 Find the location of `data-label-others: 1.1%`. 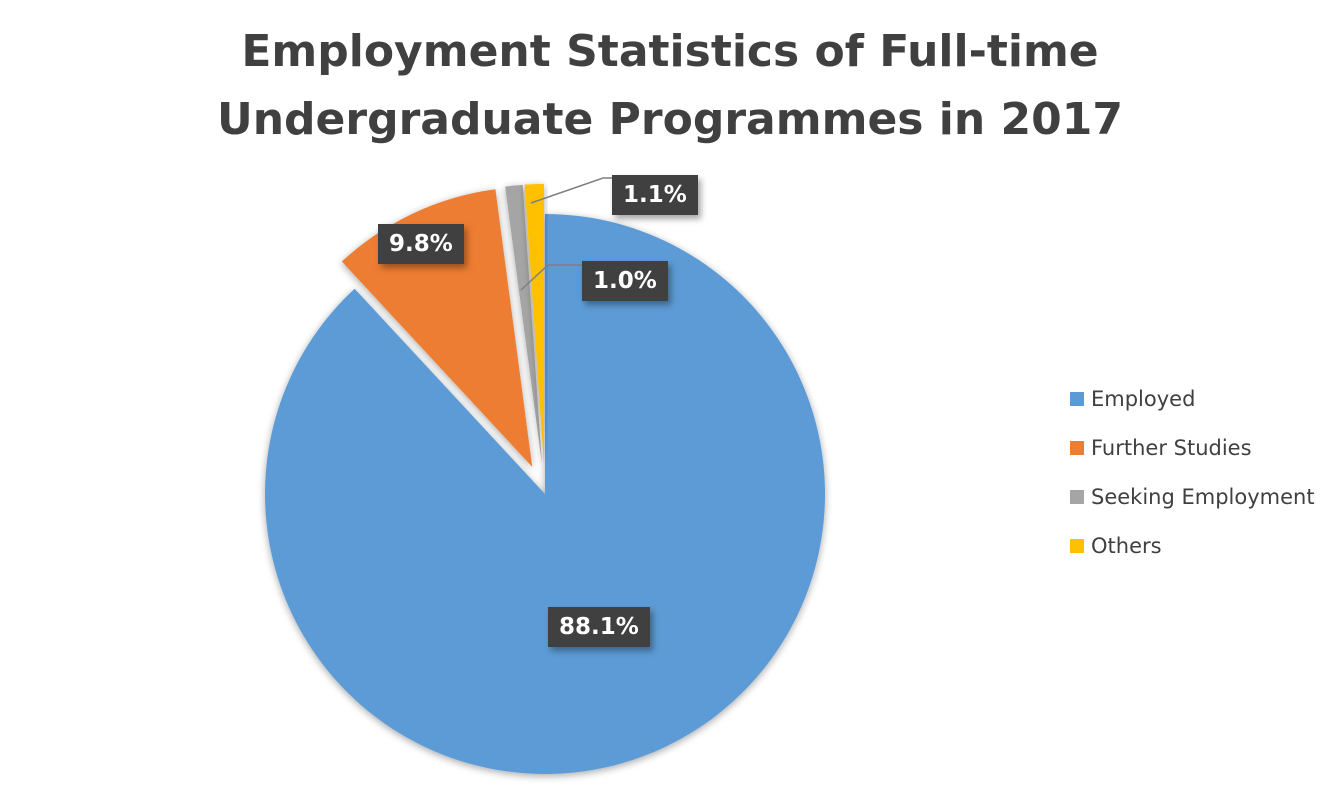

data-label-others: 1.1% is located at coordinates (655, 195).